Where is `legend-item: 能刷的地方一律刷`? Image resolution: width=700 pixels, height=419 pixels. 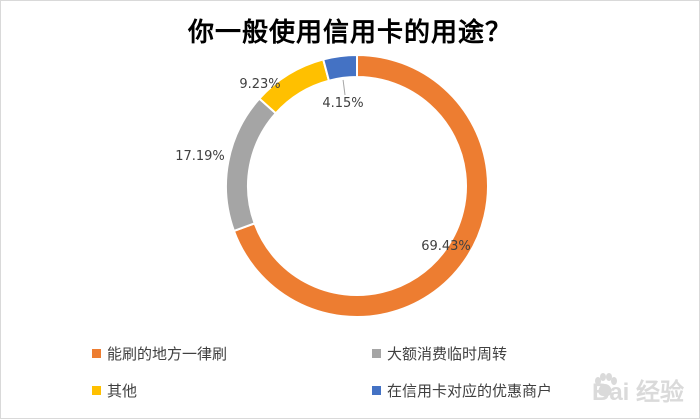
legend-item: 能刷的地方一律刷 is located at coordinates (159, 353).